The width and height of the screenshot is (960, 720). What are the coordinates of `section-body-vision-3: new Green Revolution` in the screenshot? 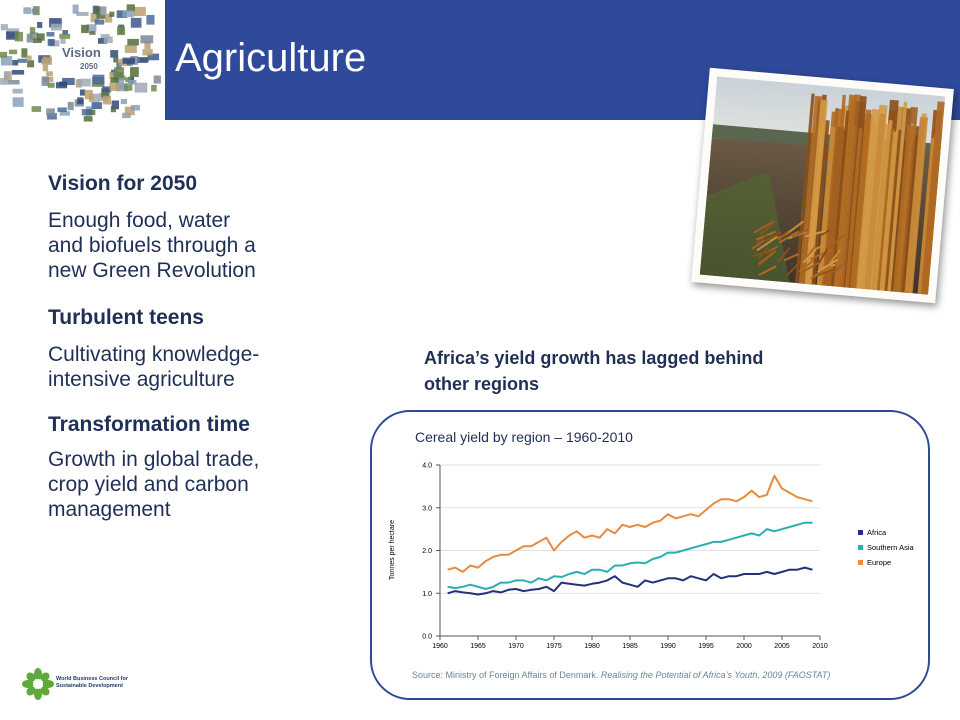 It's located at (152, 270).